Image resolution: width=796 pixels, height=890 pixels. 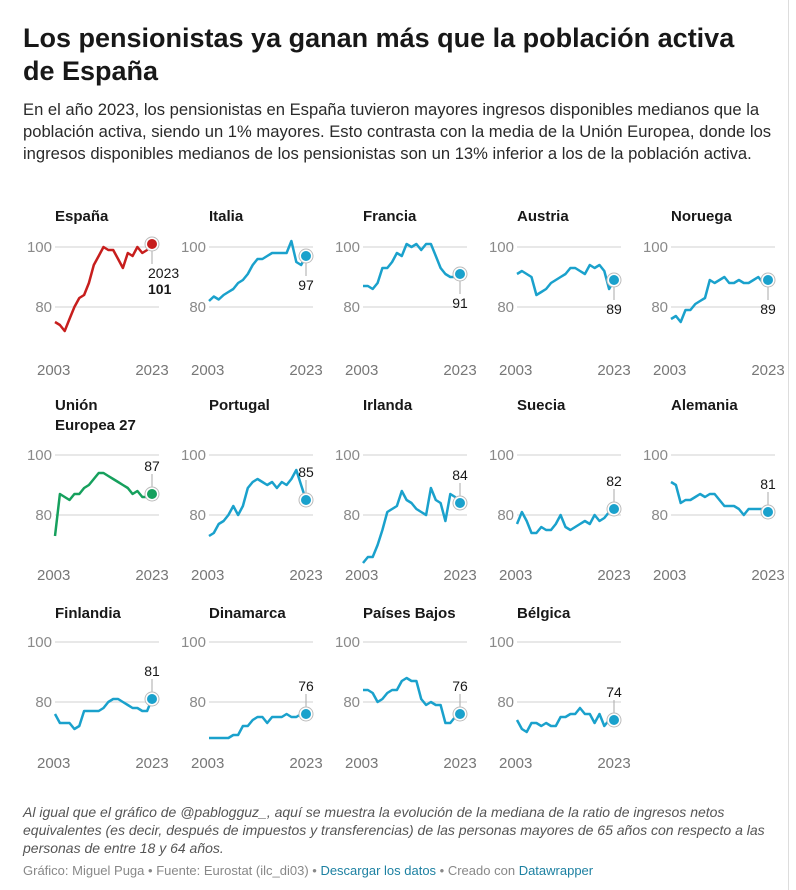 I want to click on panel-finlandia: Finlandia 80 100 2003 2023 81, so click(x=98, y=688).